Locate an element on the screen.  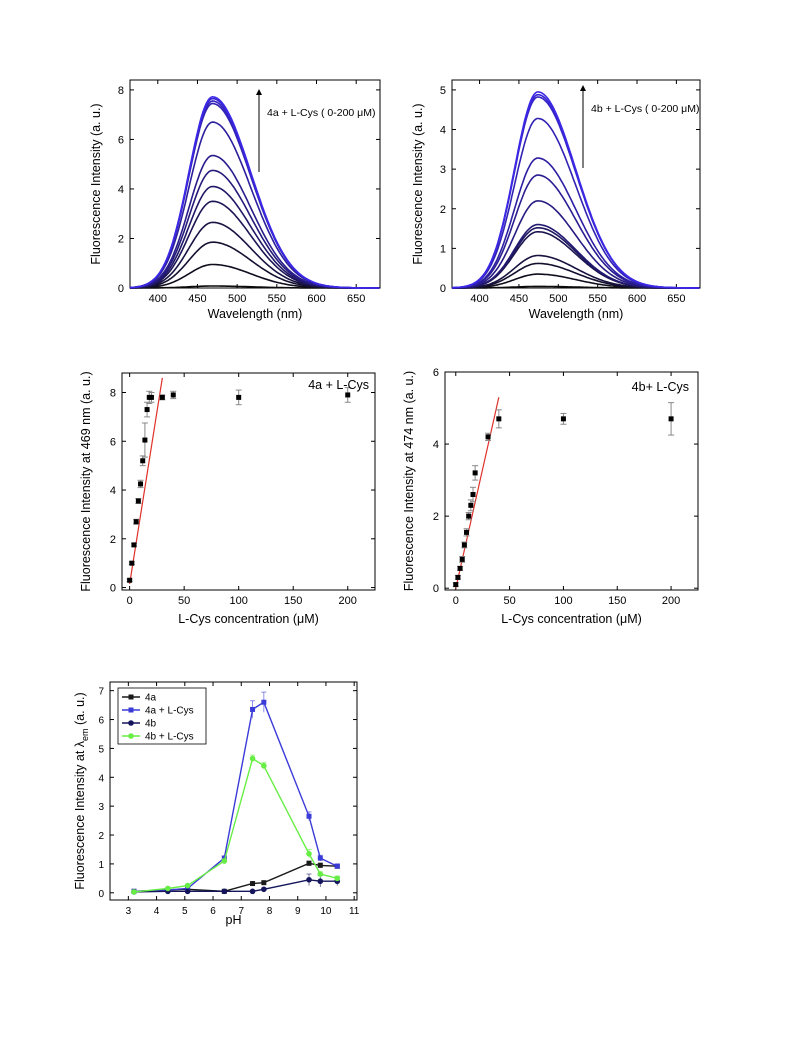
arrow-head-icon is located at coordinates (583, 88).